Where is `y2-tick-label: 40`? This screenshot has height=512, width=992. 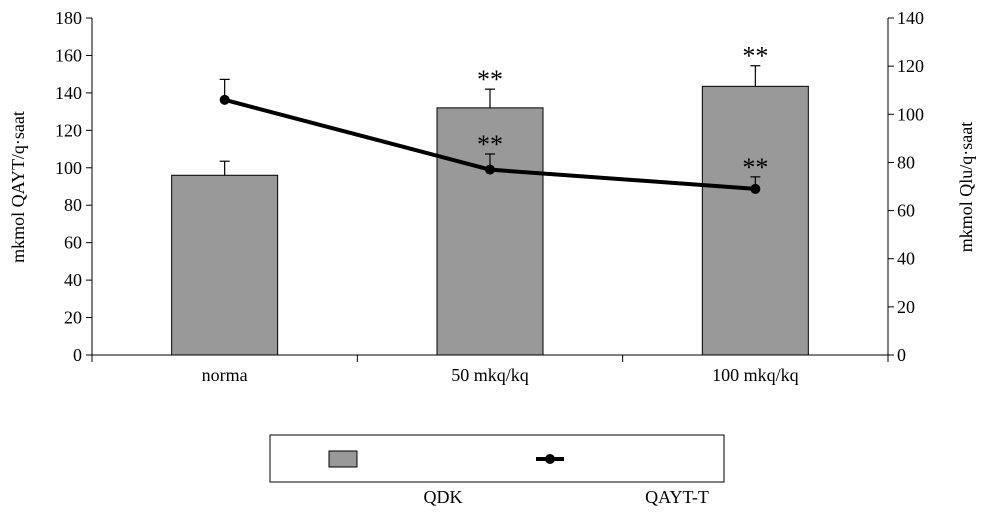
y2-tick-label: 40 is located at coordinates (906, 259).